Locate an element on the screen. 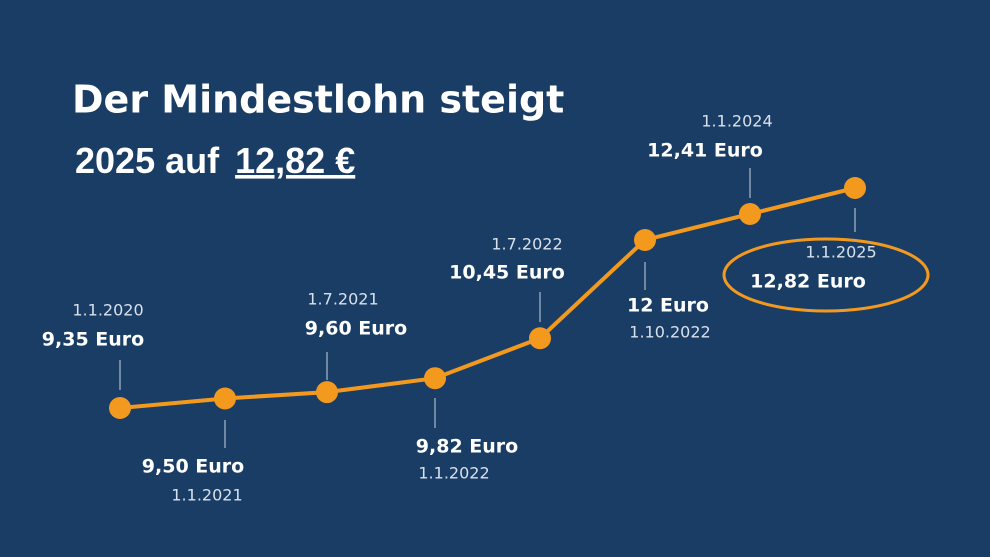  value-label: 12,41 Euro is located at coordinates (705, 151).